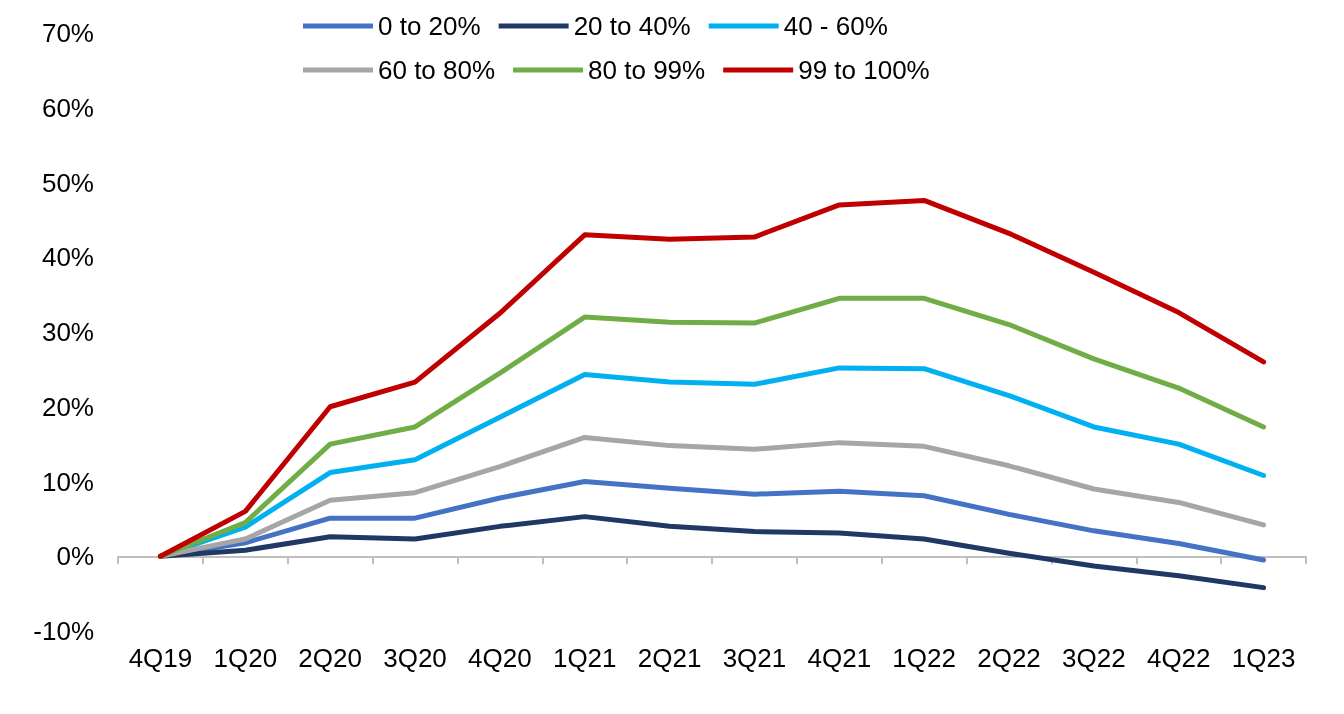 The width and height of the screenshot is (1344, 714). Describe the element at coordinates (647, 70) in the screenshot. I see `legend-label: 80 to 99%` at that location.